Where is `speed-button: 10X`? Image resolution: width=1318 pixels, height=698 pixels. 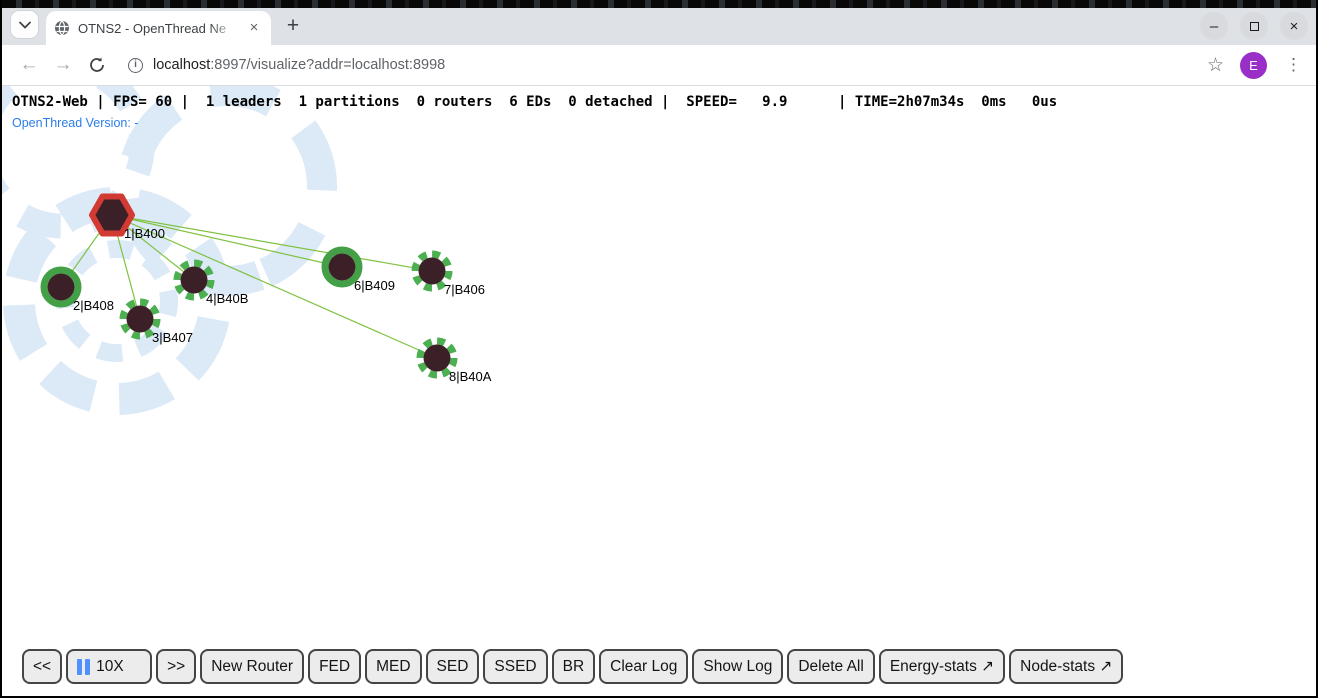
speed-button: 10X is located at coordinates (109, 666).